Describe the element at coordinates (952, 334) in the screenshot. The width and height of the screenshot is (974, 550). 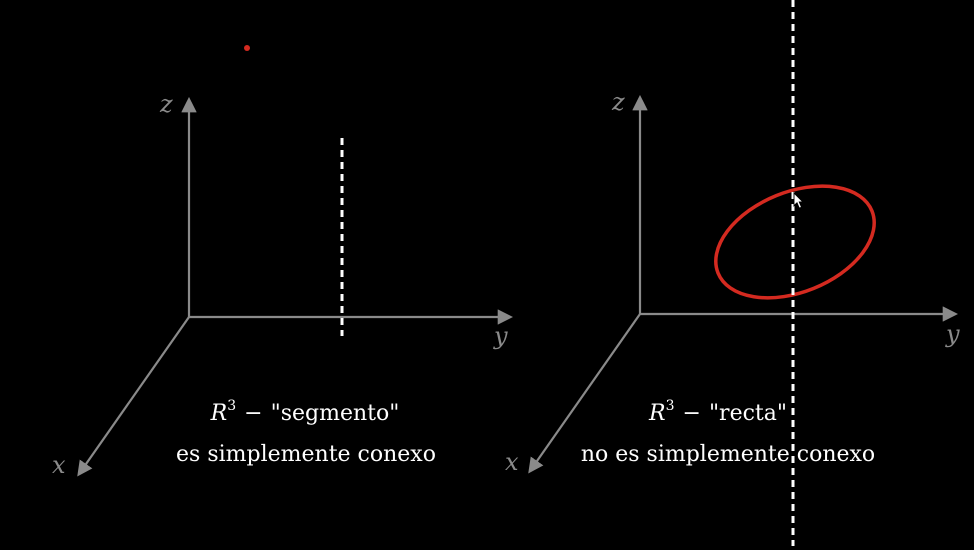
I see `right-y-label: y` at that location.